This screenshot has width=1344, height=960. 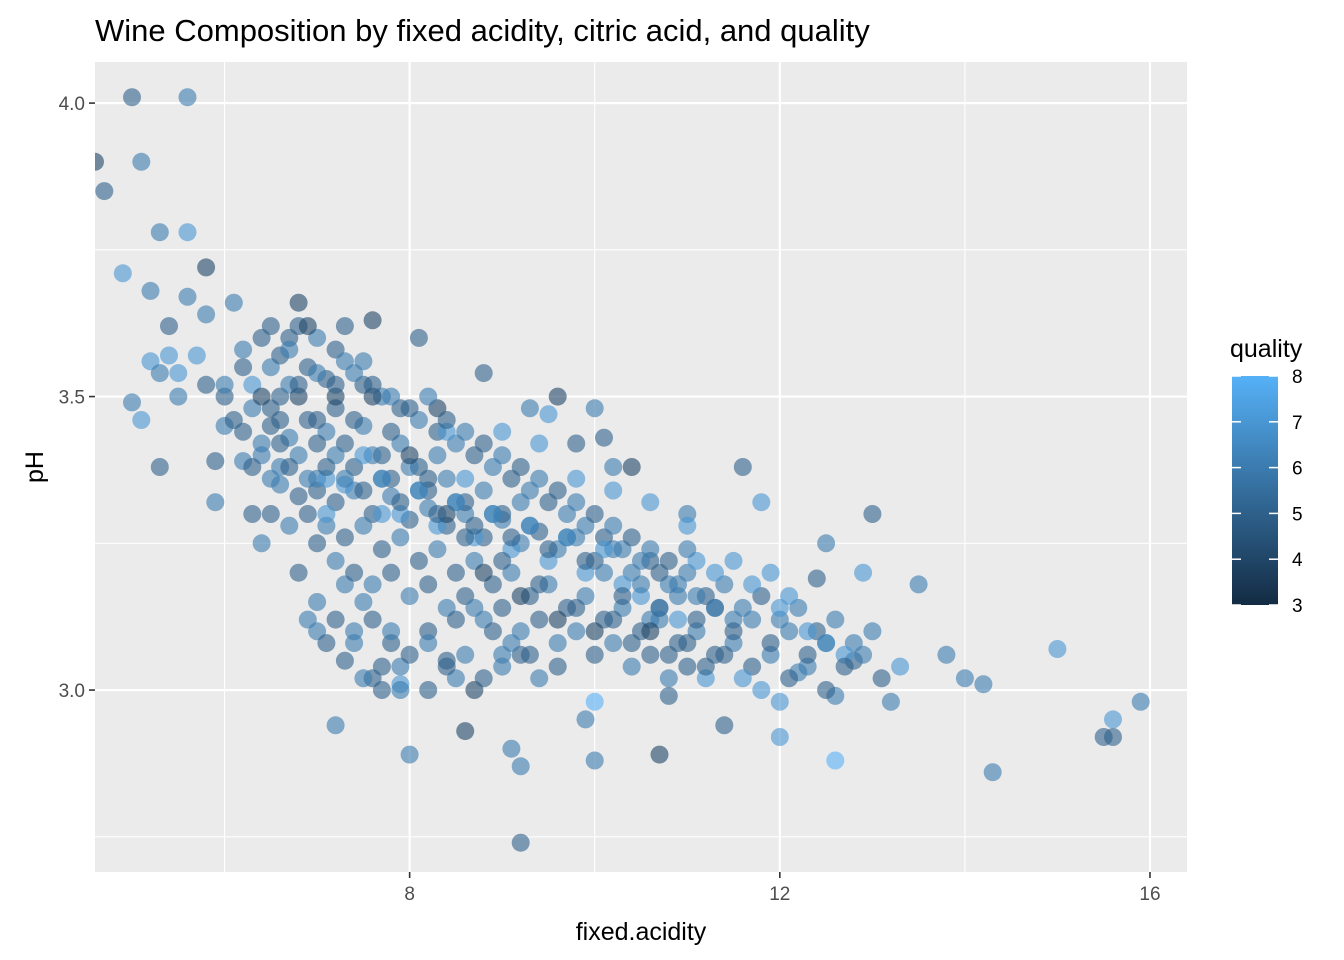 What do you see at coordinates (1297, 514) in the screenshot?
I see `legend-tick-label: 5` at bounding box center [1297, 514].